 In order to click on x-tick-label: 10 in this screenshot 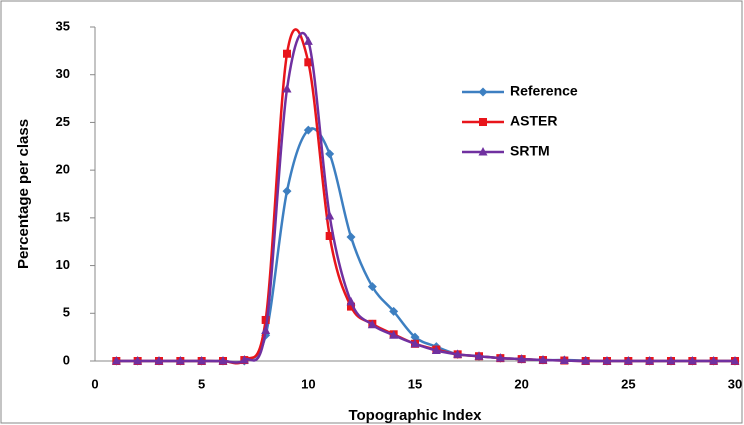, I will do `click(308, 383)`.